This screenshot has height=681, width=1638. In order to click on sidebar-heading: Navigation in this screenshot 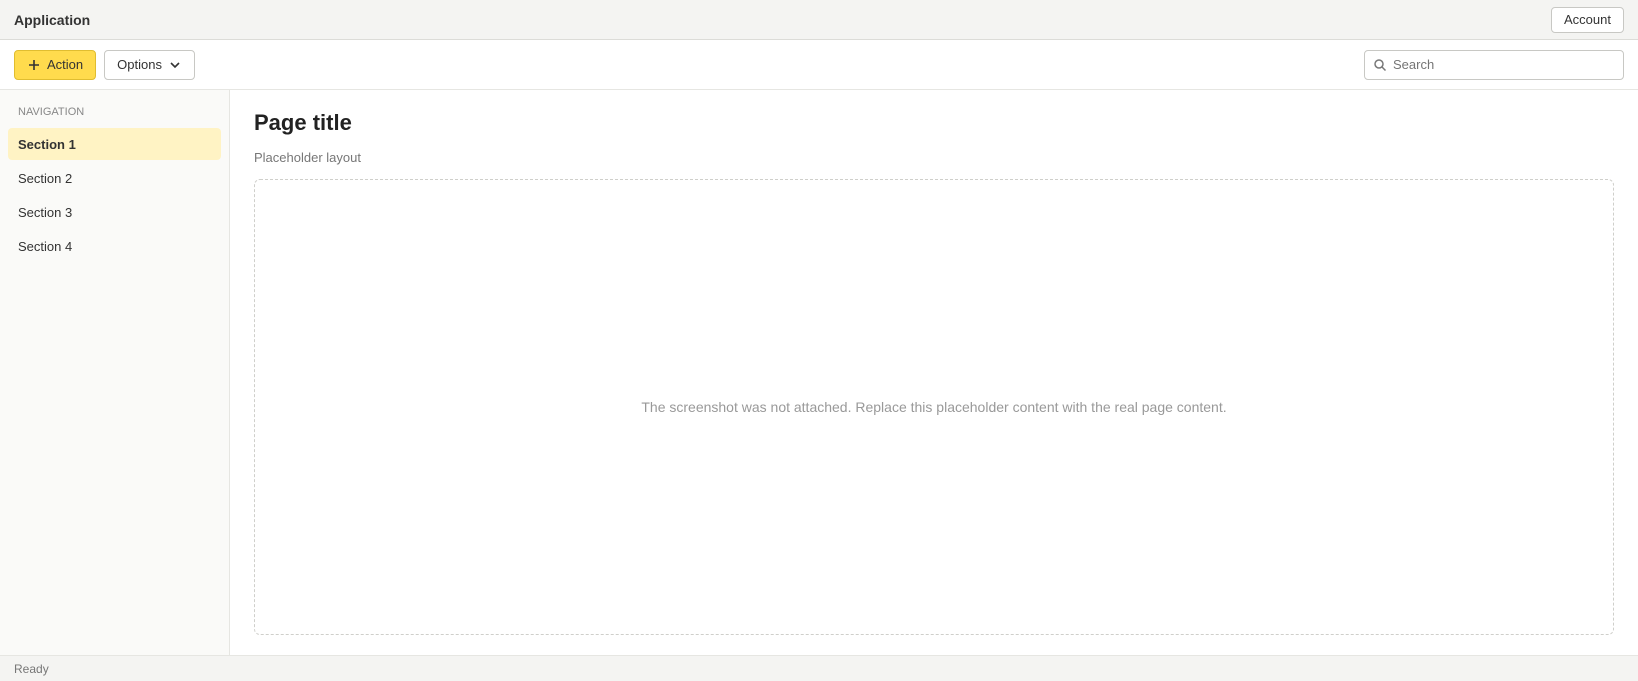, I will do `click(51, 112)`.